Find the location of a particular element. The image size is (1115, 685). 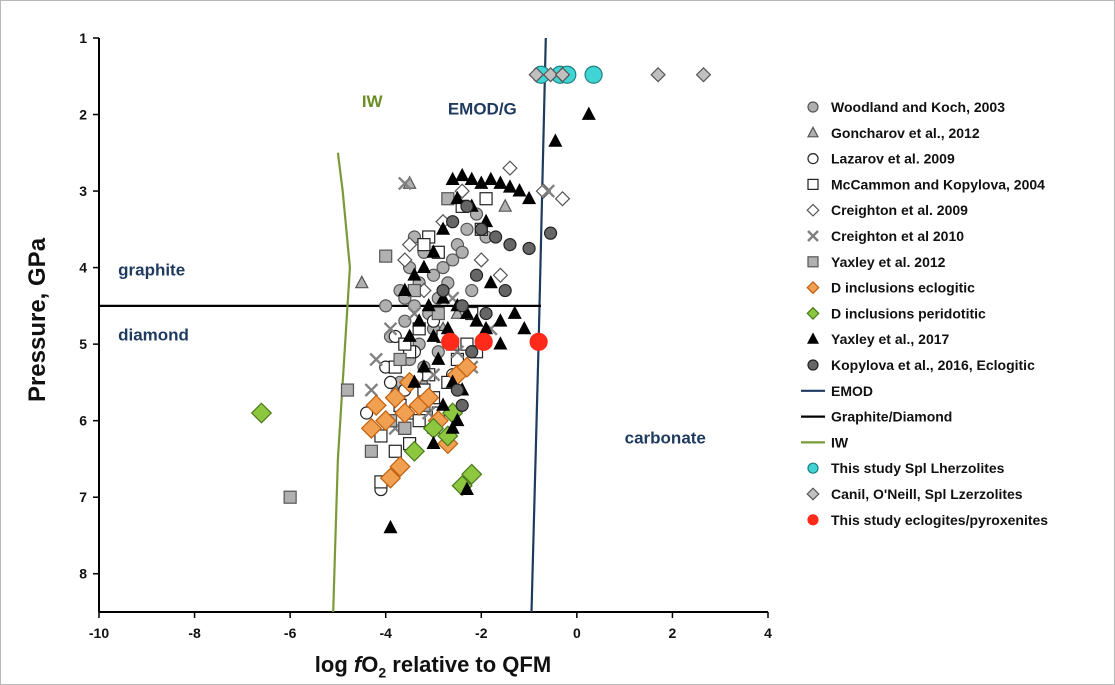

legend-label: Goncharov et al., 2012 is located at coordinates (905, 133).